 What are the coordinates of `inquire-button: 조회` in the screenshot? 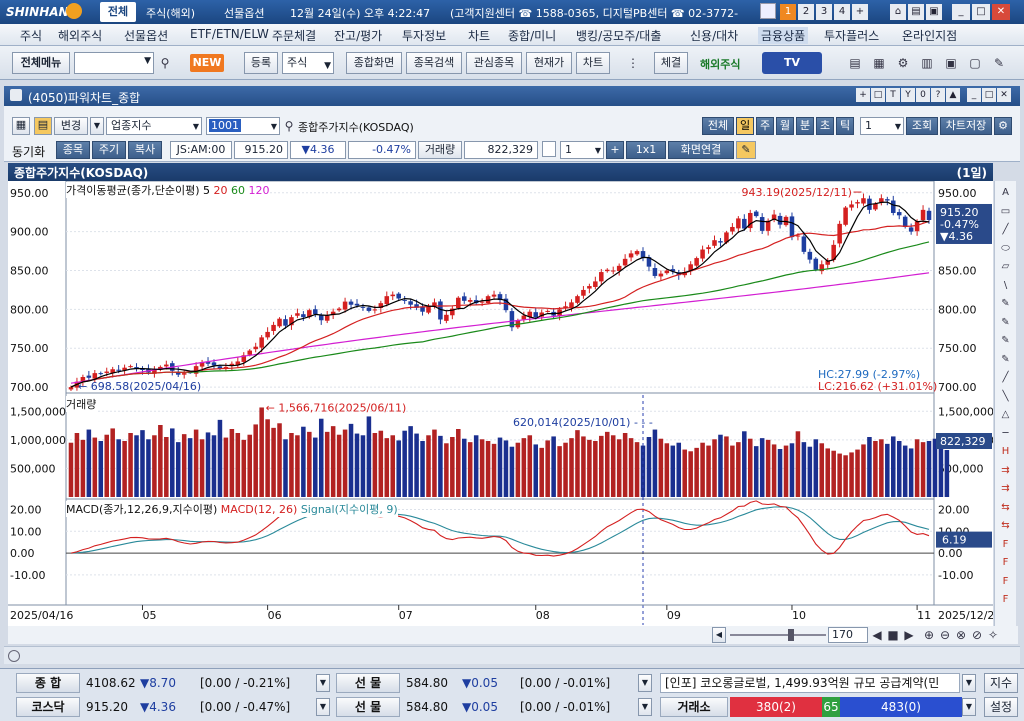 It's located at (922, 126).